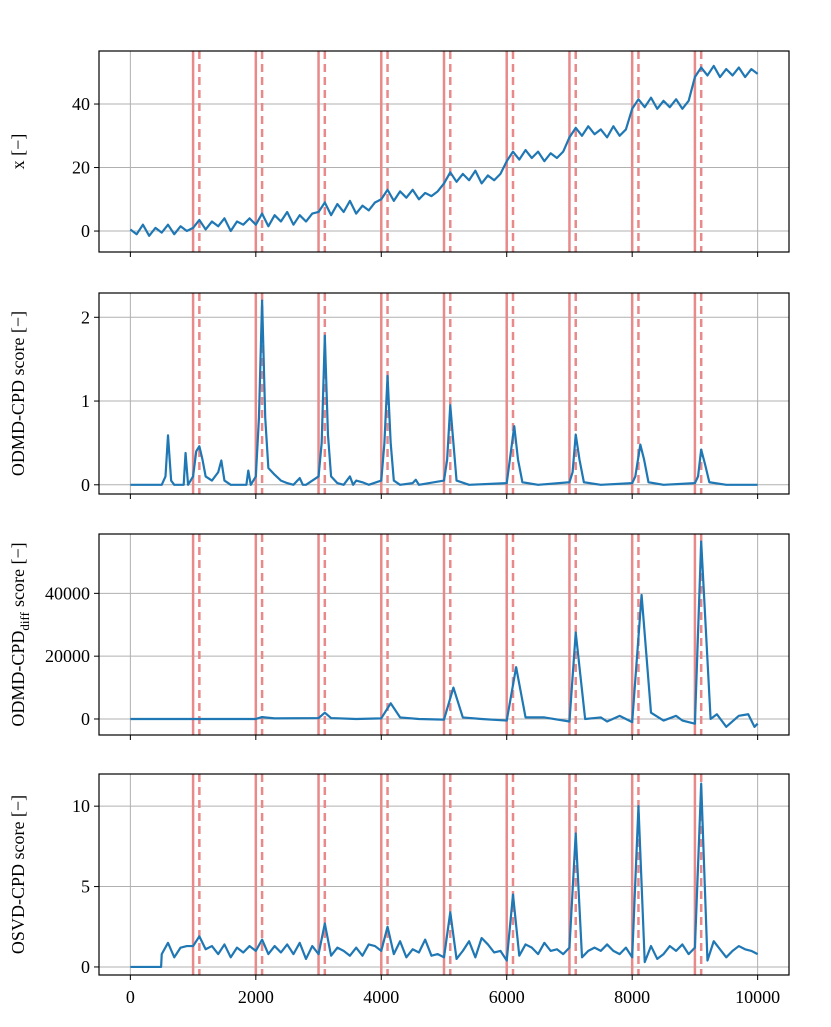 This screenshot has height=1027, width=831. I want to click on y-tick-label: 20000, so click(67, 656).